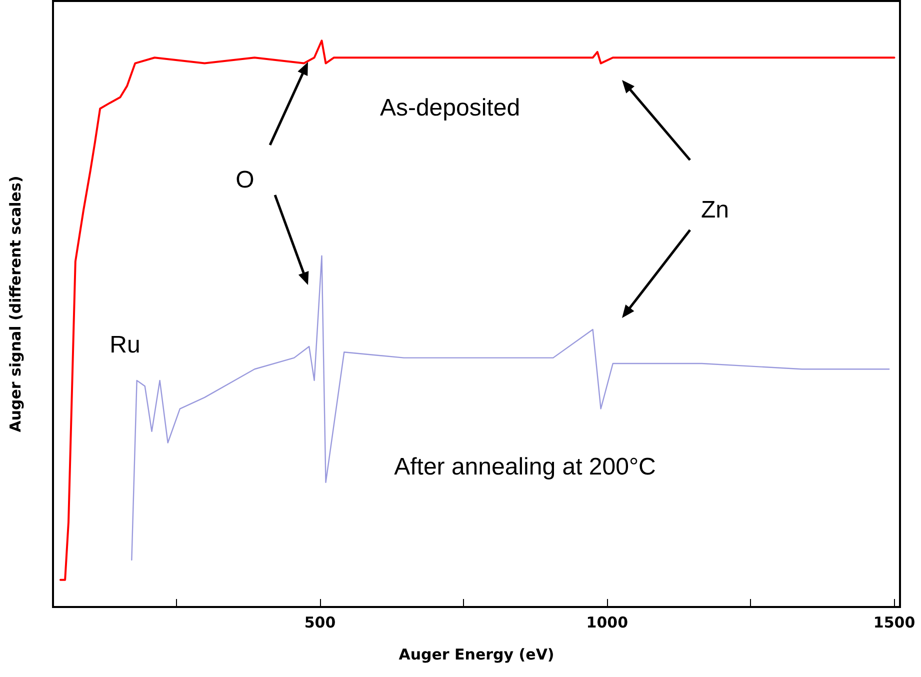 This screenshot has width=921, height=677. Describe the element at coordinates (245, 180) in the screenshot. I see `annotation: O` at that location.